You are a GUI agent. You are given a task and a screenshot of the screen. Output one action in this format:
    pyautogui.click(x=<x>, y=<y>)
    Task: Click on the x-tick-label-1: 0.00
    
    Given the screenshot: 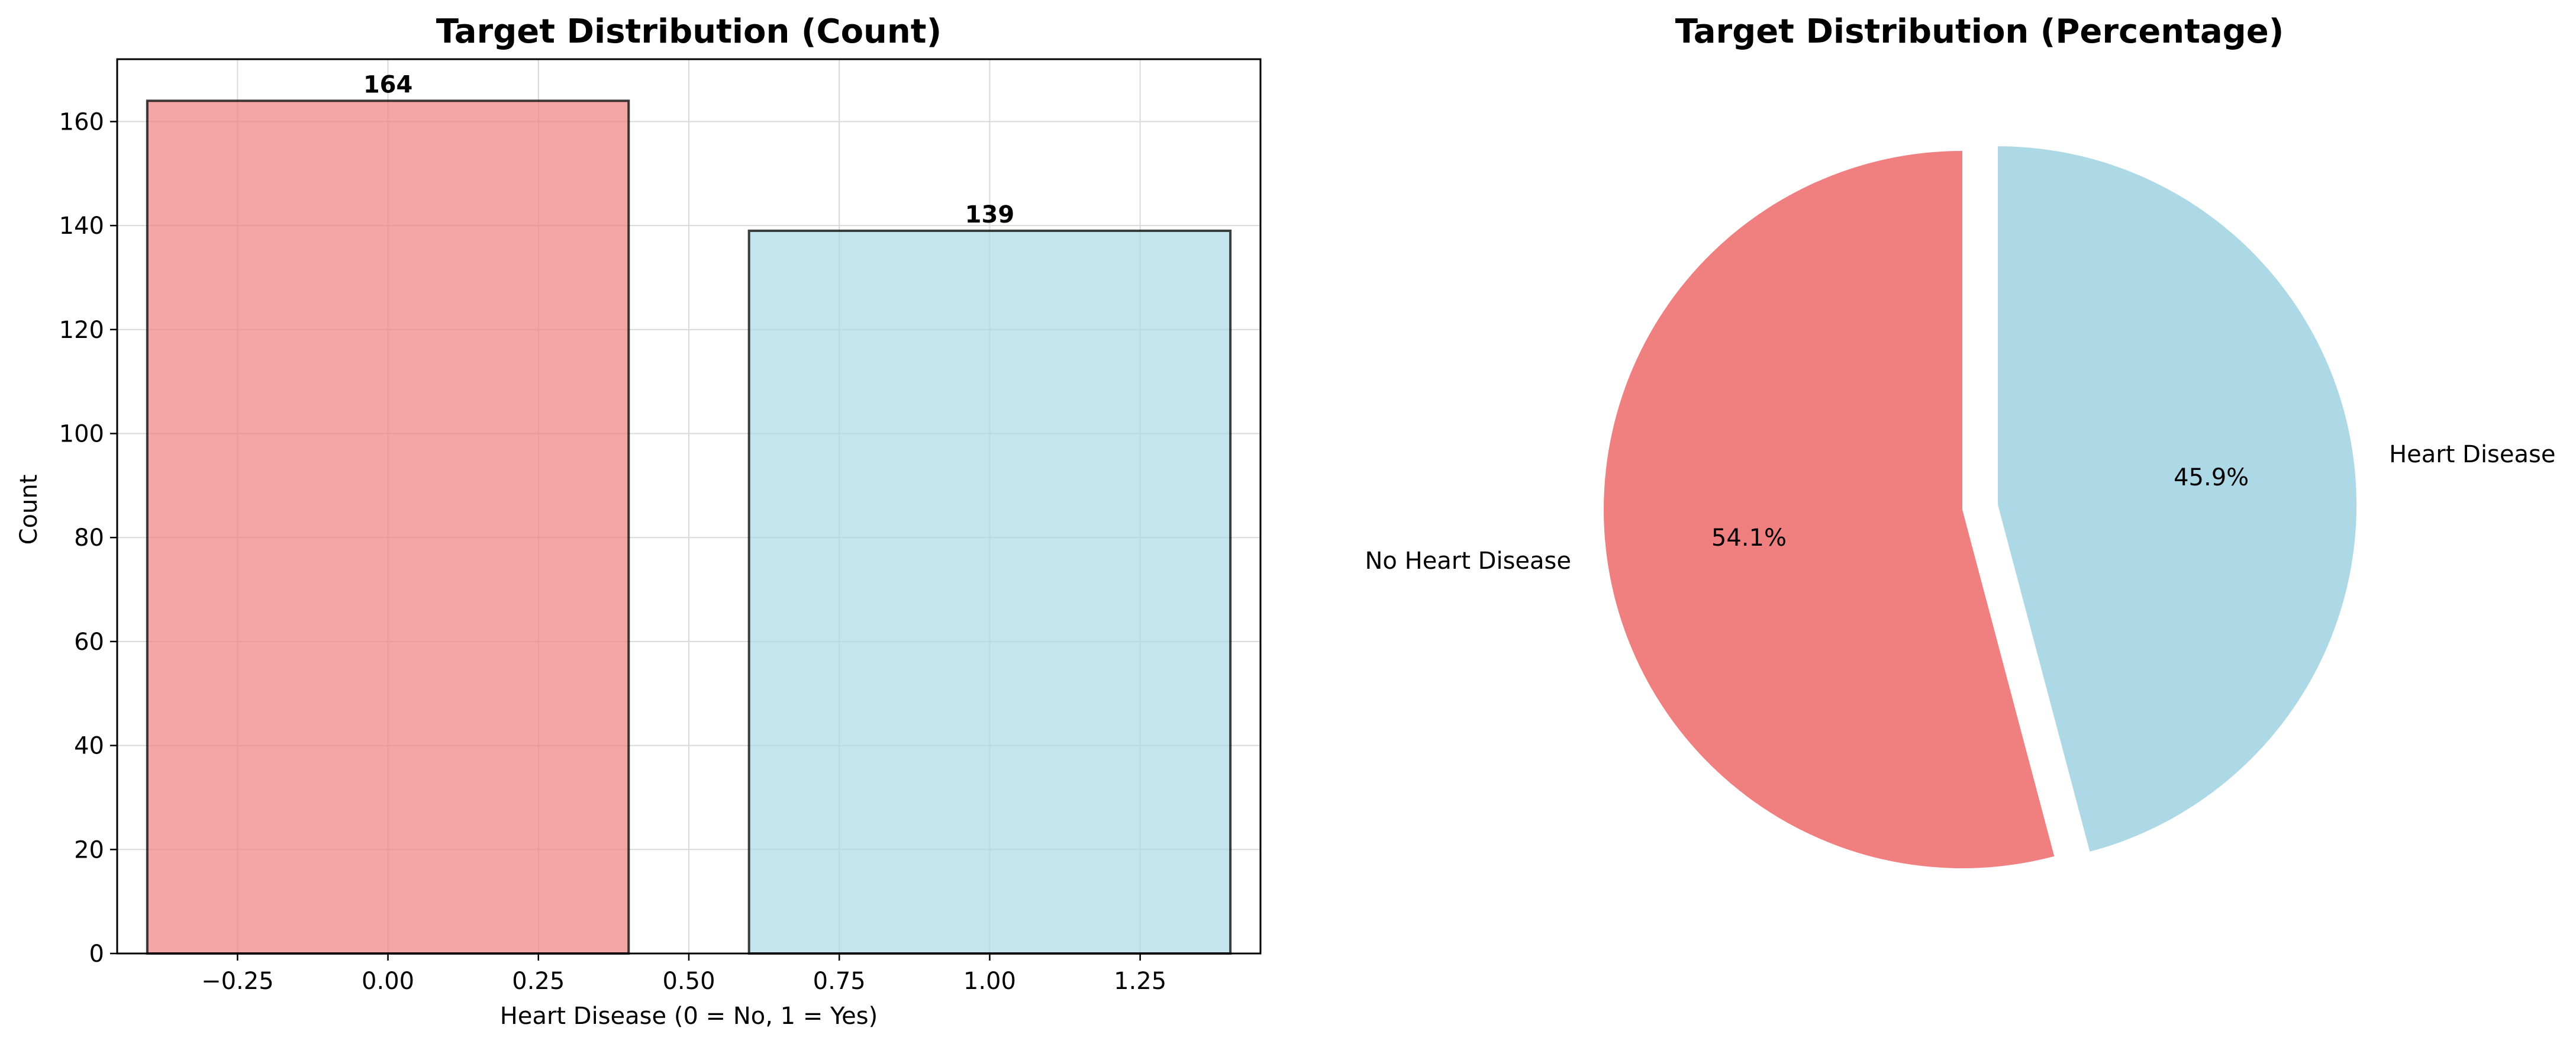 What is the action you would take?
    pyautogui.click(x=388, y=982)
    